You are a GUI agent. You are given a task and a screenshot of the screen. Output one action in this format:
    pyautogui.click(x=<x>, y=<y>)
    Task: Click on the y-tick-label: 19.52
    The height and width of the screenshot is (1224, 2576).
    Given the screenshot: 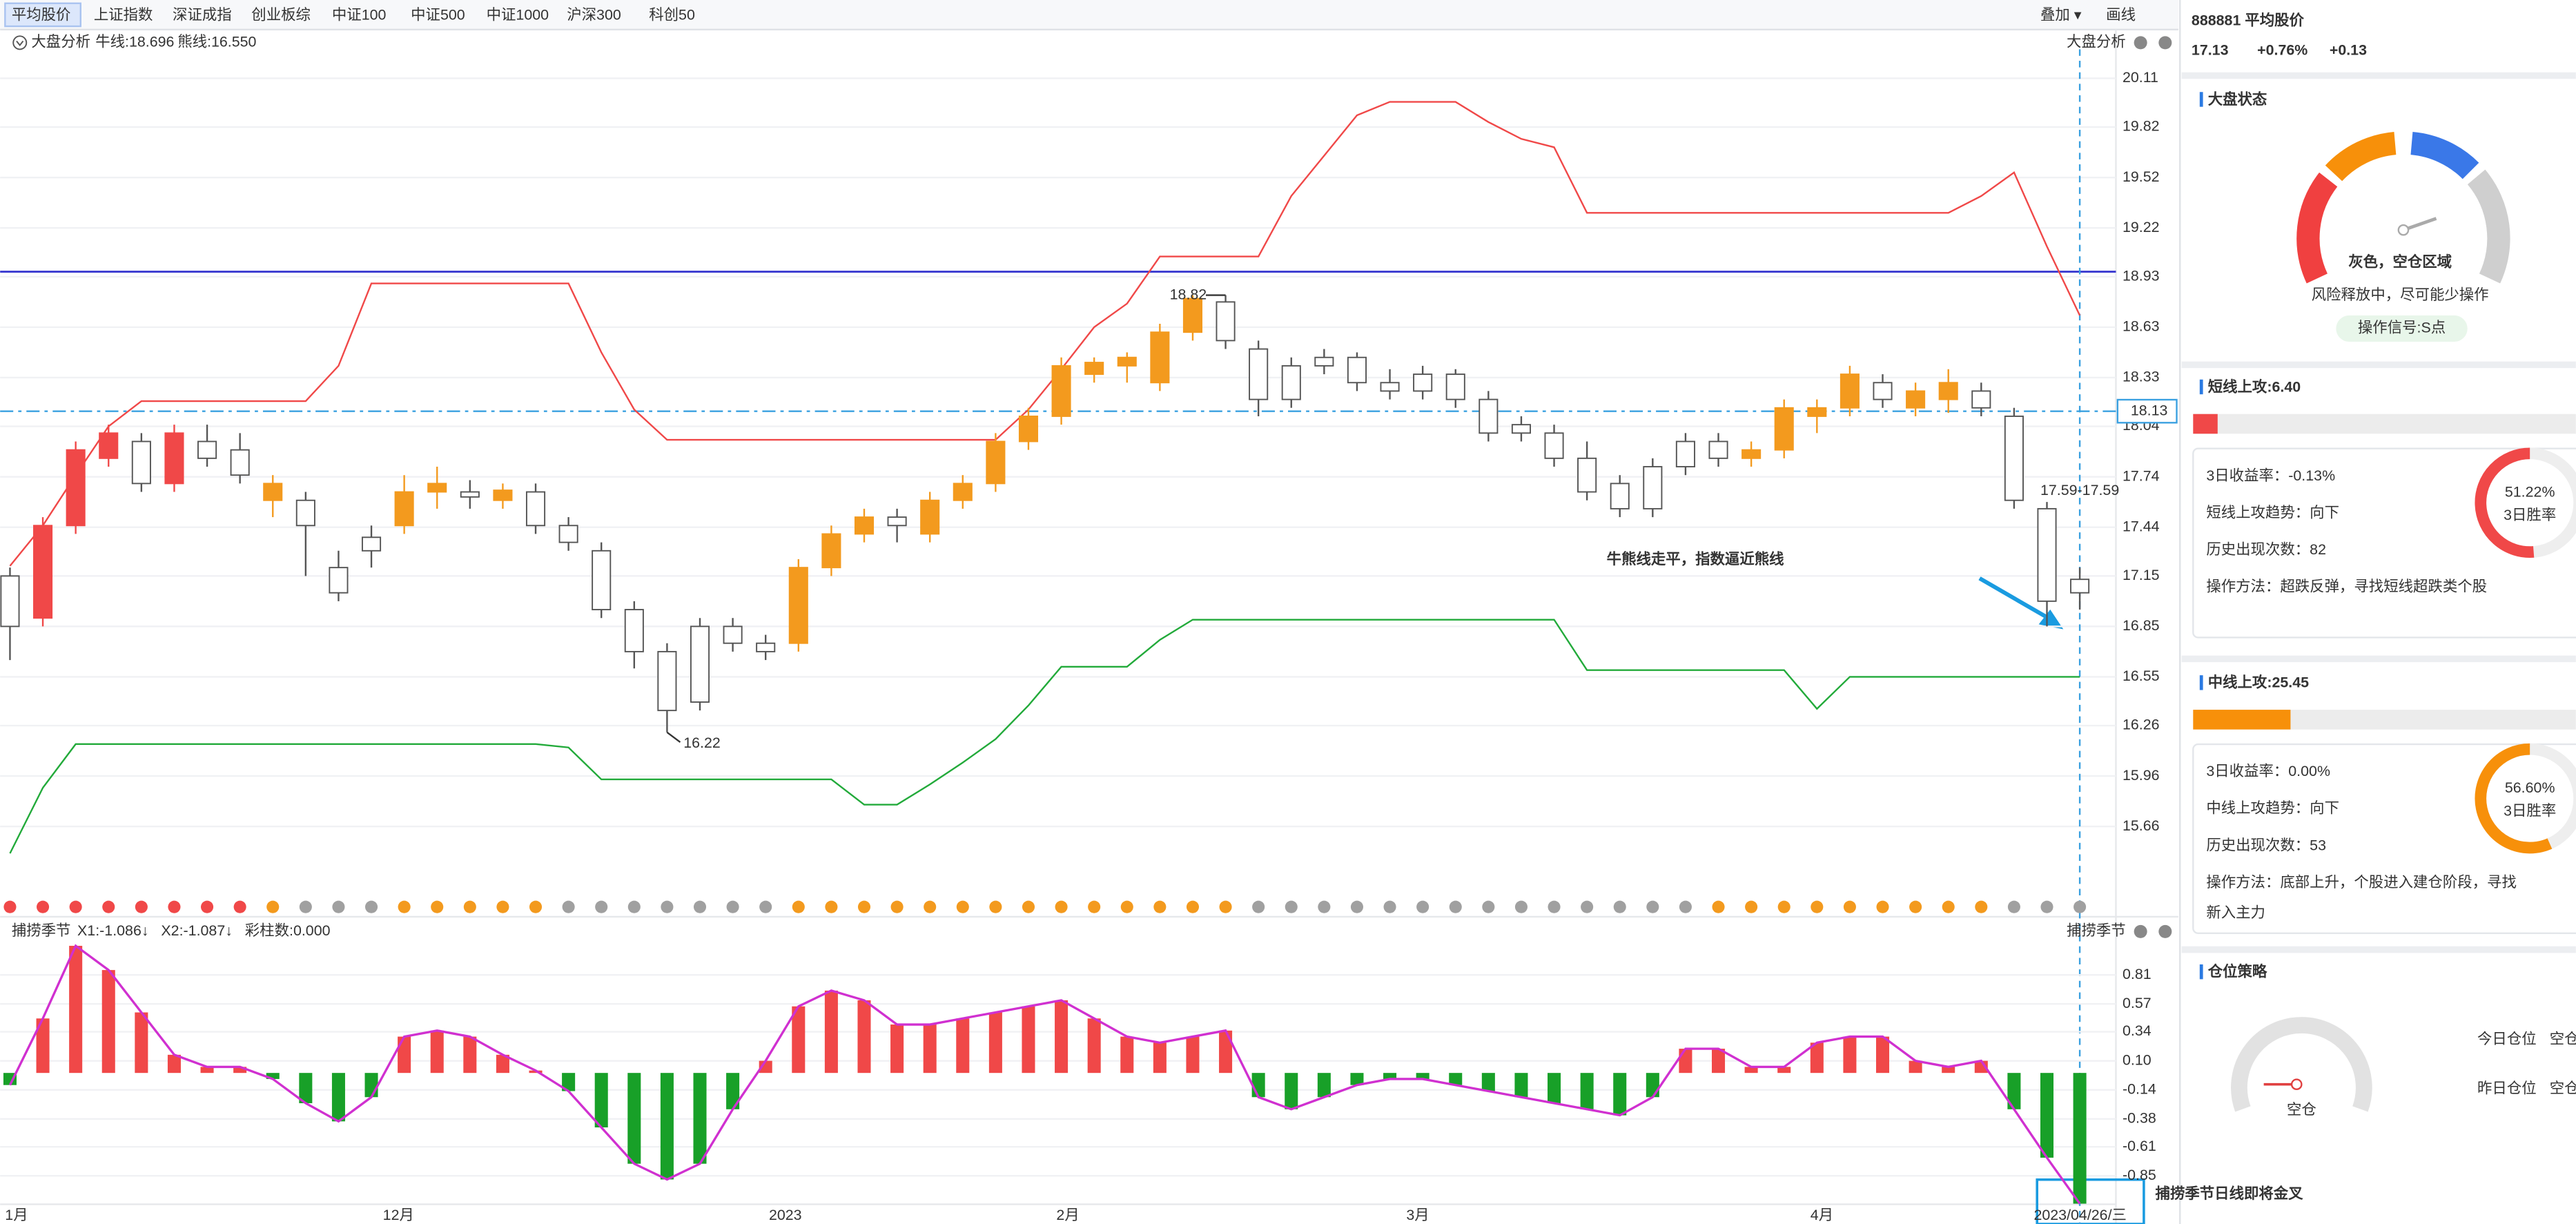 What is the action you would take?
    pyautogui.click(x=2141, y=176)
    